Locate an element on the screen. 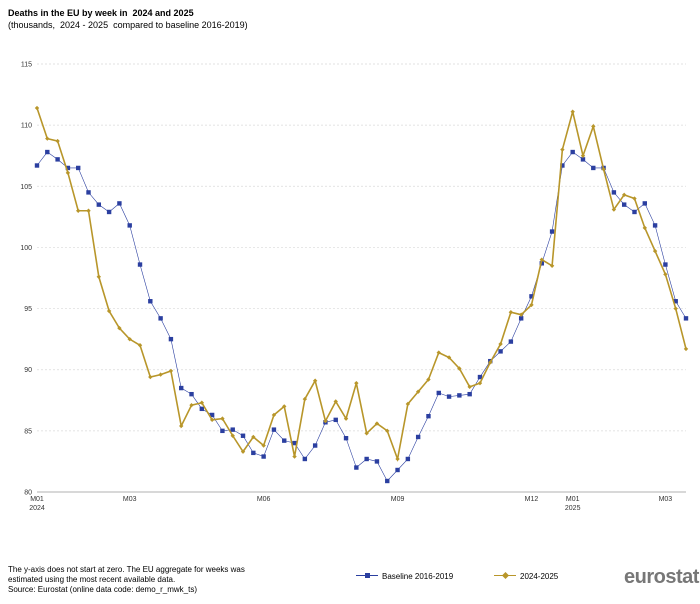  y-tick-label: 90 is located at coordinates (28, 370).